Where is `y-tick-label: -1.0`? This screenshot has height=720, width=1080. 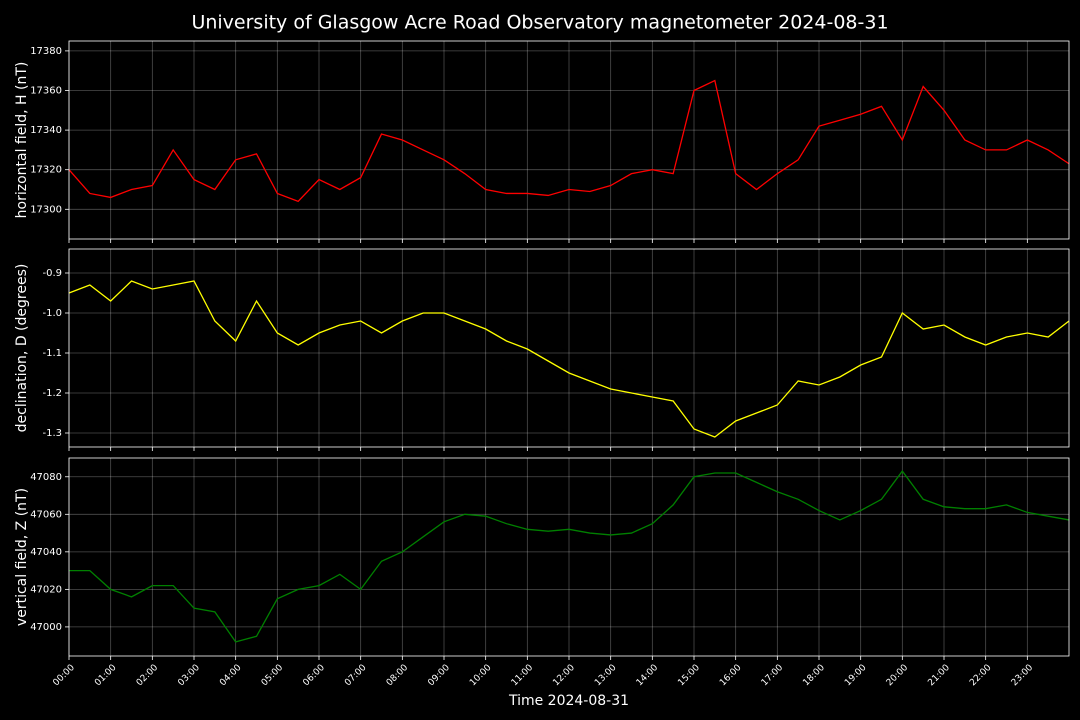
y-tick-label: -1.0 is located at coordinates (52, 313).